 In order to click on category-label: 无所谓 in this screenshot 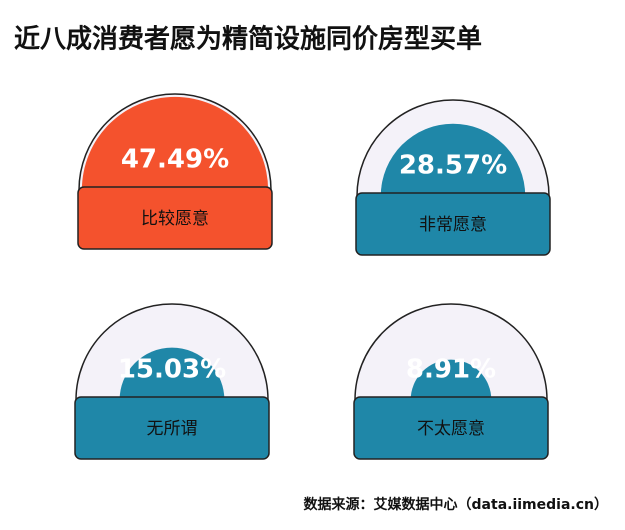, I will do `click(172, 429)`.